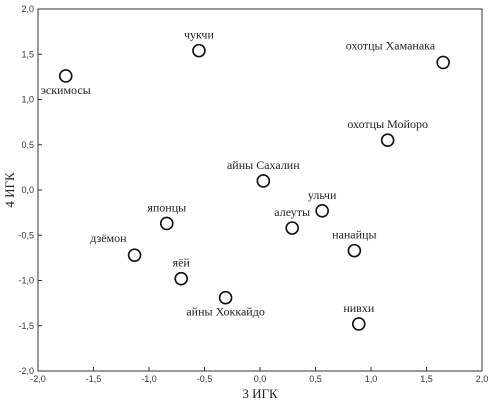 This screenshot has height=403, width=490. I want to click on y-tick-label: 0,0, so click(27, 190).